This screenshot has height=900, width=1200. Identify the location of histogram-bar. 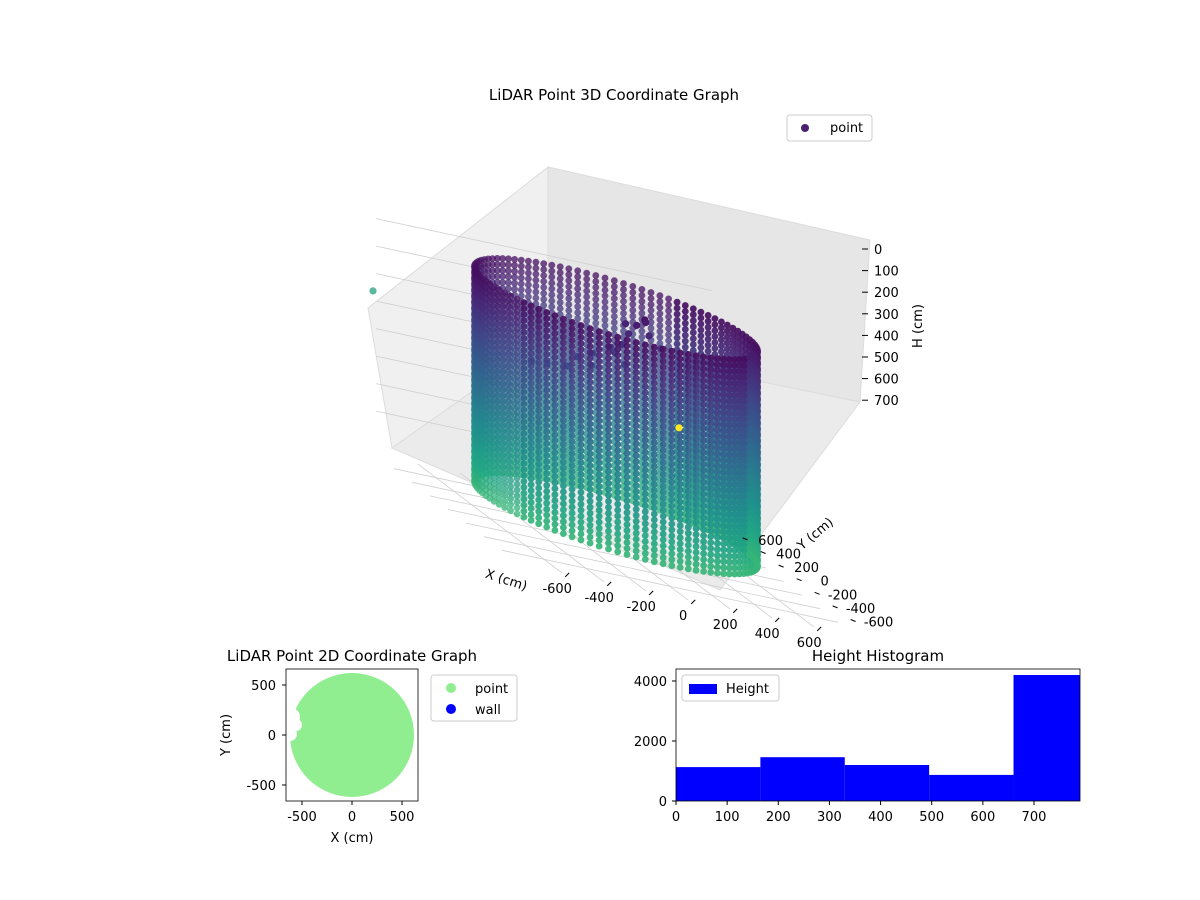
(802, 779).